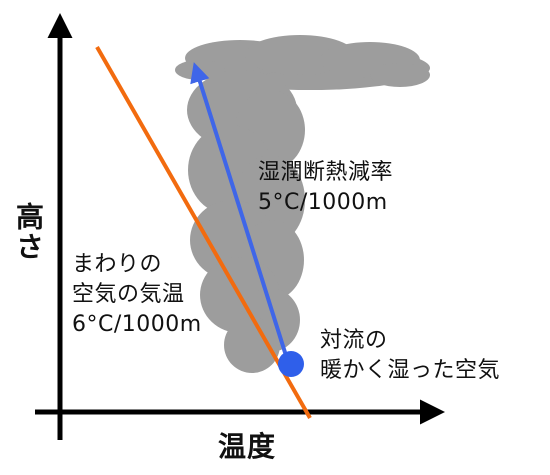  I want to click on ambient-temp-line1: まわりの, so click(117, 264).